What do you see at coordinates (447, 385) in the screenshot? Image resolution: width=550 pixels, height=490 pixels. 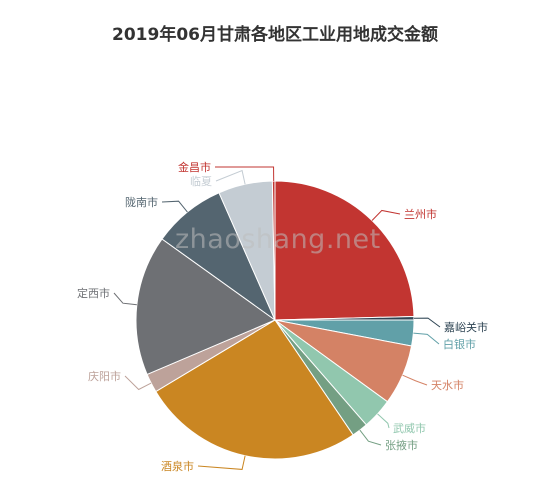 I see `slice-label-4: 天水市` at bounding box center [447, 385].